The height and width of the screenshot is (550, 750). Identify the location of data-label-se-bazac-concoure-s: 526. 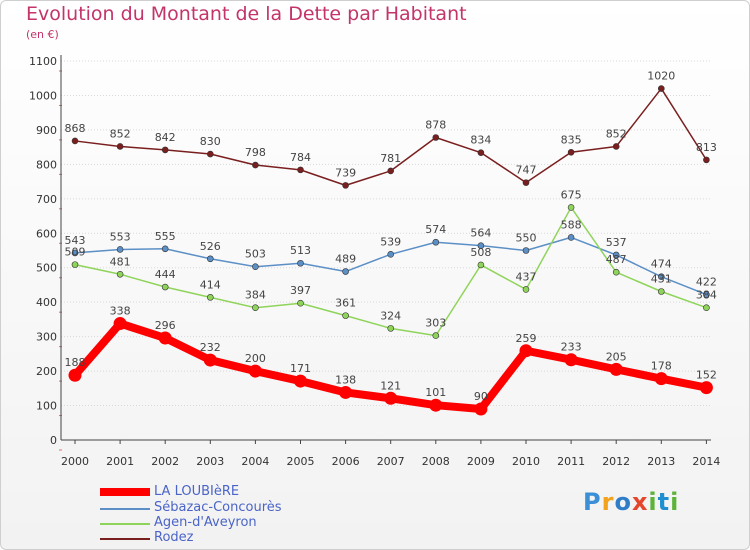
(210, 246).